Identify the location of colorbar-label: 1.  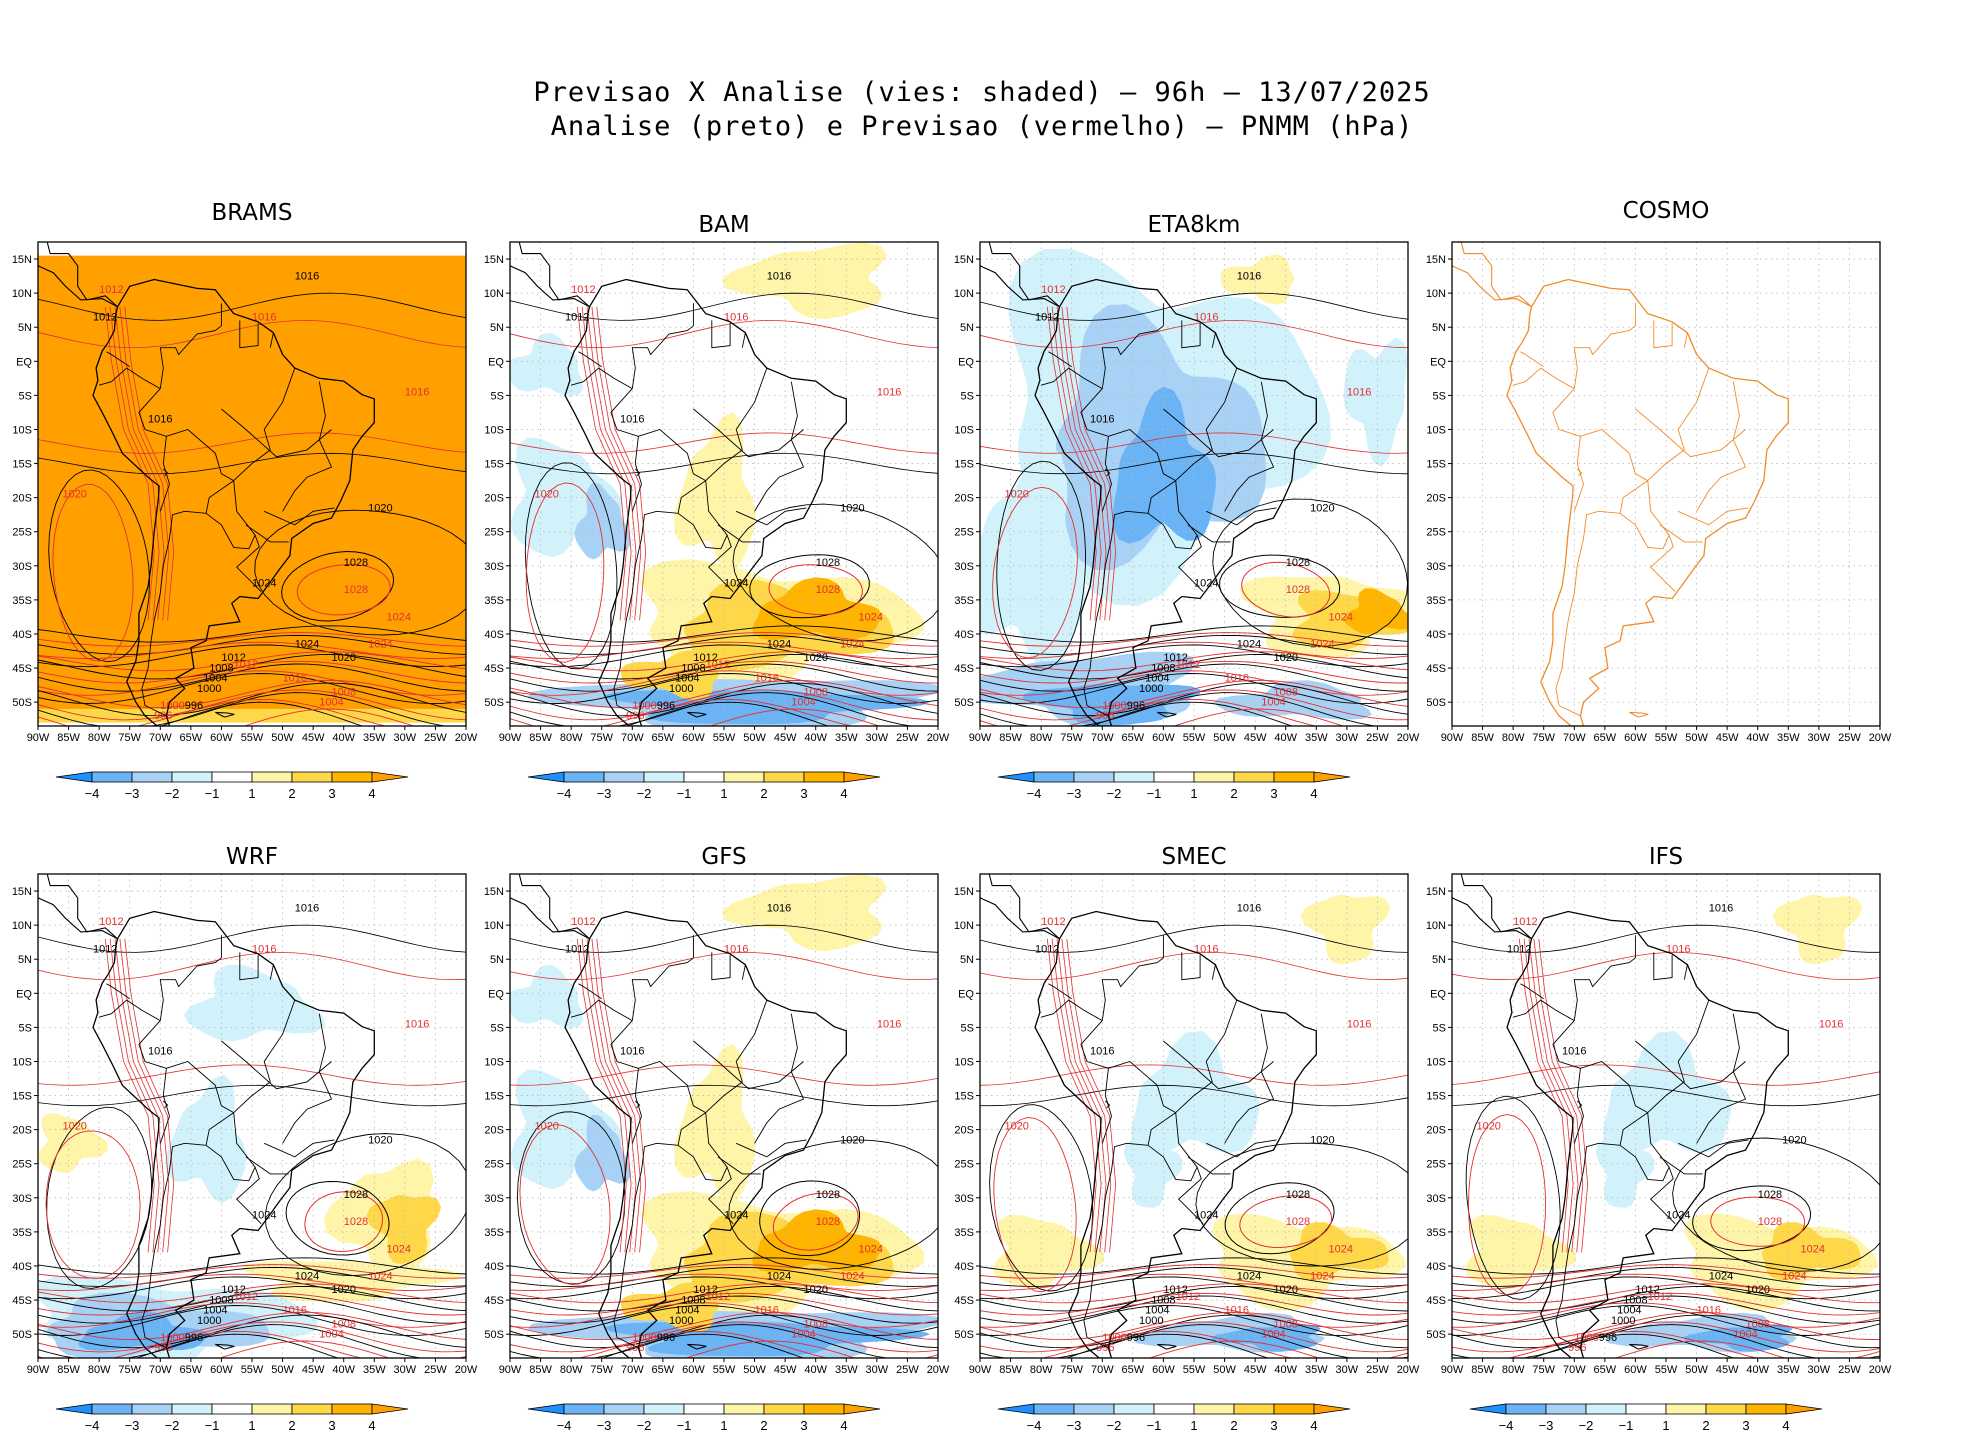
(1193, 1425).